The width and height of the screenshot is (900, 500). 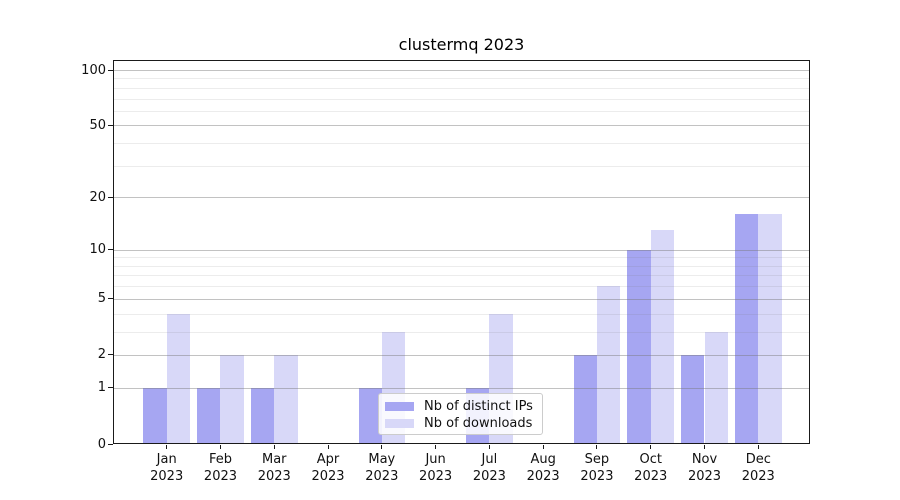 I want to click on x-tick-sep, so click(x=597, y=447).